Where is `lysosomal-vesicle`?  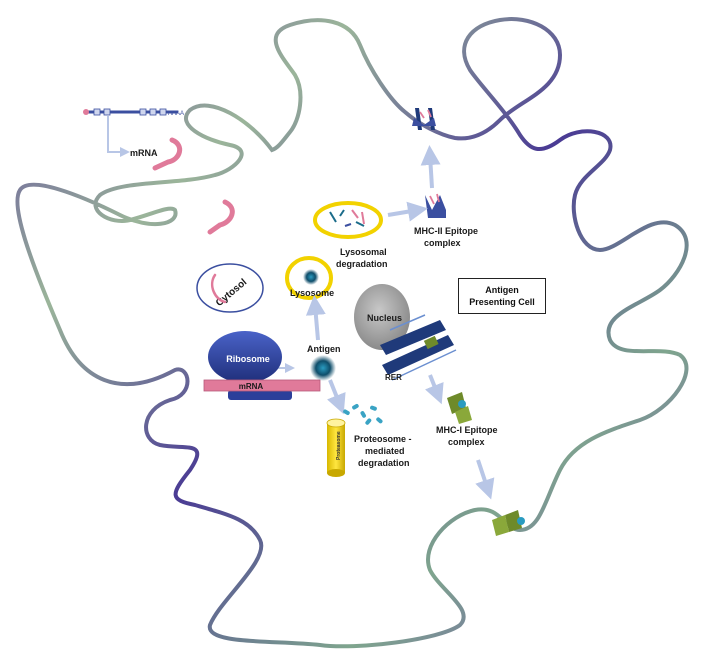
lysosomal-vesicle is located at coordinates (348, 220).